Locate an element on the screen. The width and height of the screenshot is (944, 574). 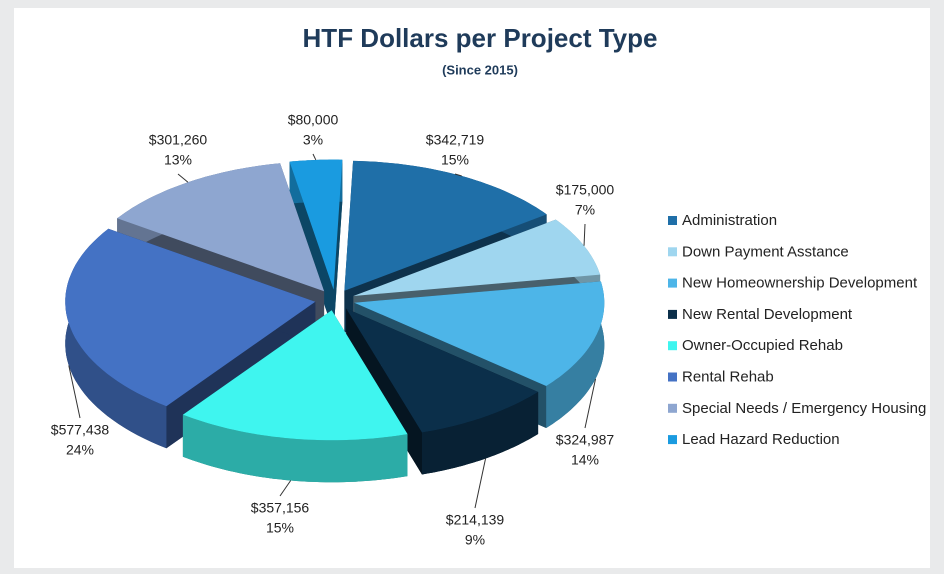
percent-label: 3% is located at coordinates (313, 140).